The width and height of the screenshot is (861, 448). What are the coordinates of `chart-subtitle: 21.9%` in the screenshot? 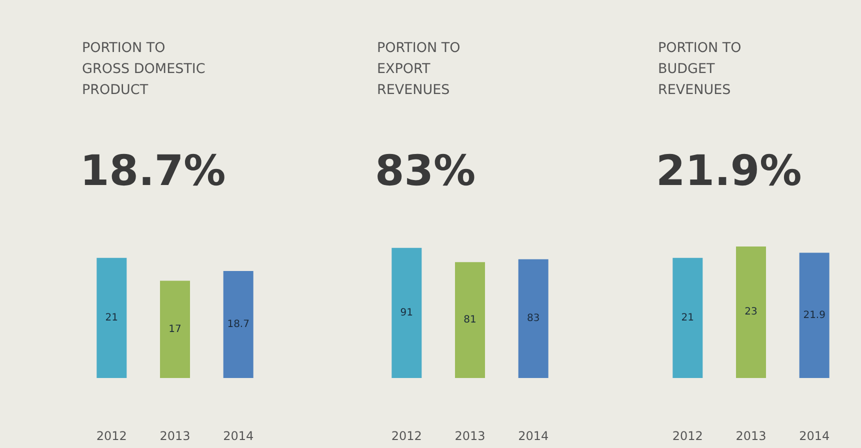 It's located at (729, 170).